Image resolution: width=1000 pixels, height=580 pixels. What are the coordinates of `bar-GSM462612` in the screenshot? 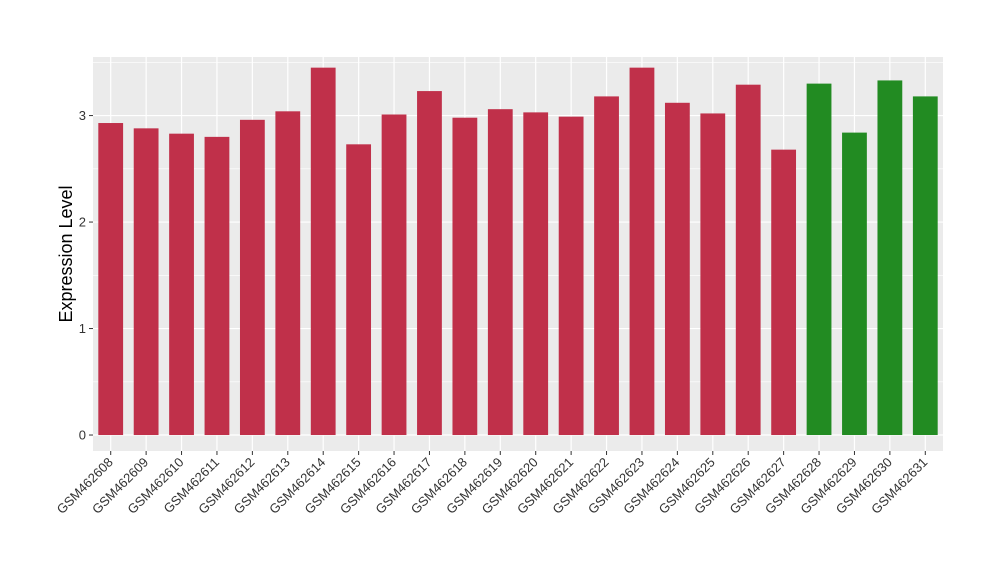 It's located at (252, 277).